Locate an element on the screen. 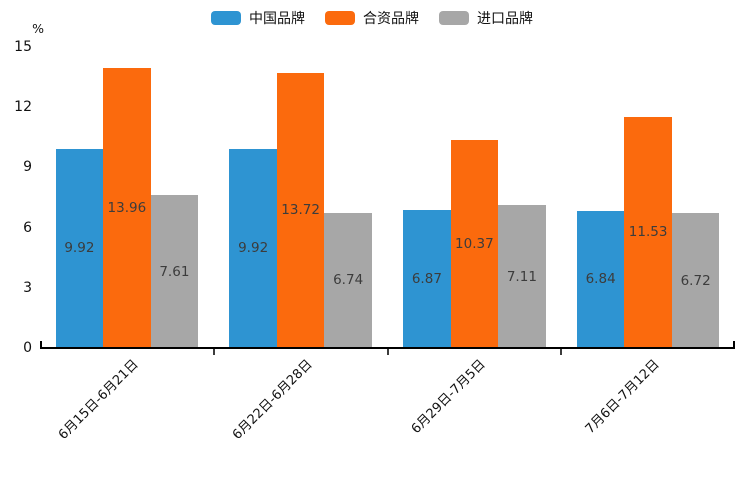 Image resolution: width=744 pixels, height=496 pixels. bar-value-label: 11.53 is located at coordinates (648, 232).